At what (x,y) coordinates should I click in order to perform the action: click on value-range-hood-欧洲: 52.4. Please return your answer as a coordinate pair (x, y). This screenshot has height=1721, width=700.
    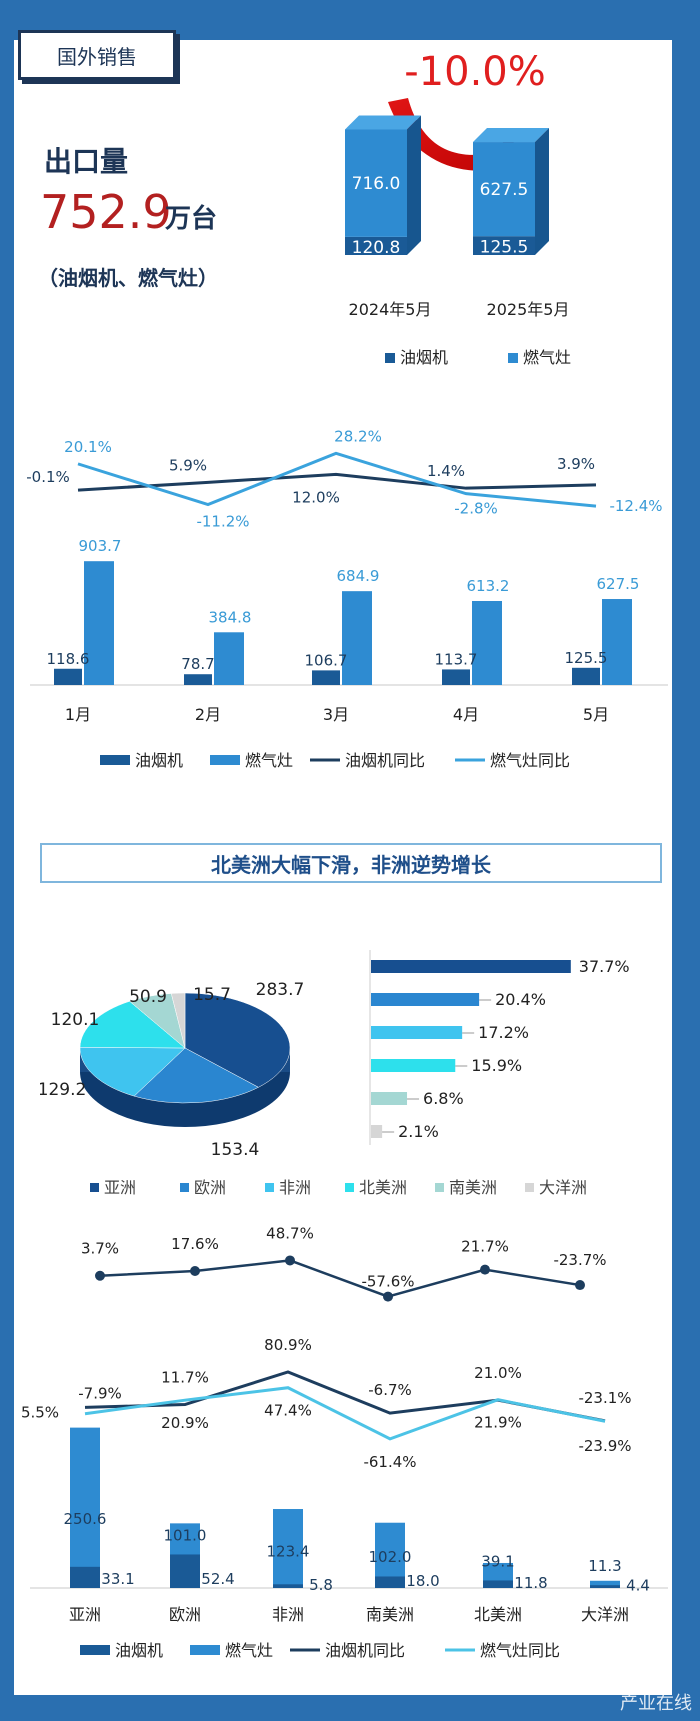
    Looking at the image, I should click on (217, 1579).